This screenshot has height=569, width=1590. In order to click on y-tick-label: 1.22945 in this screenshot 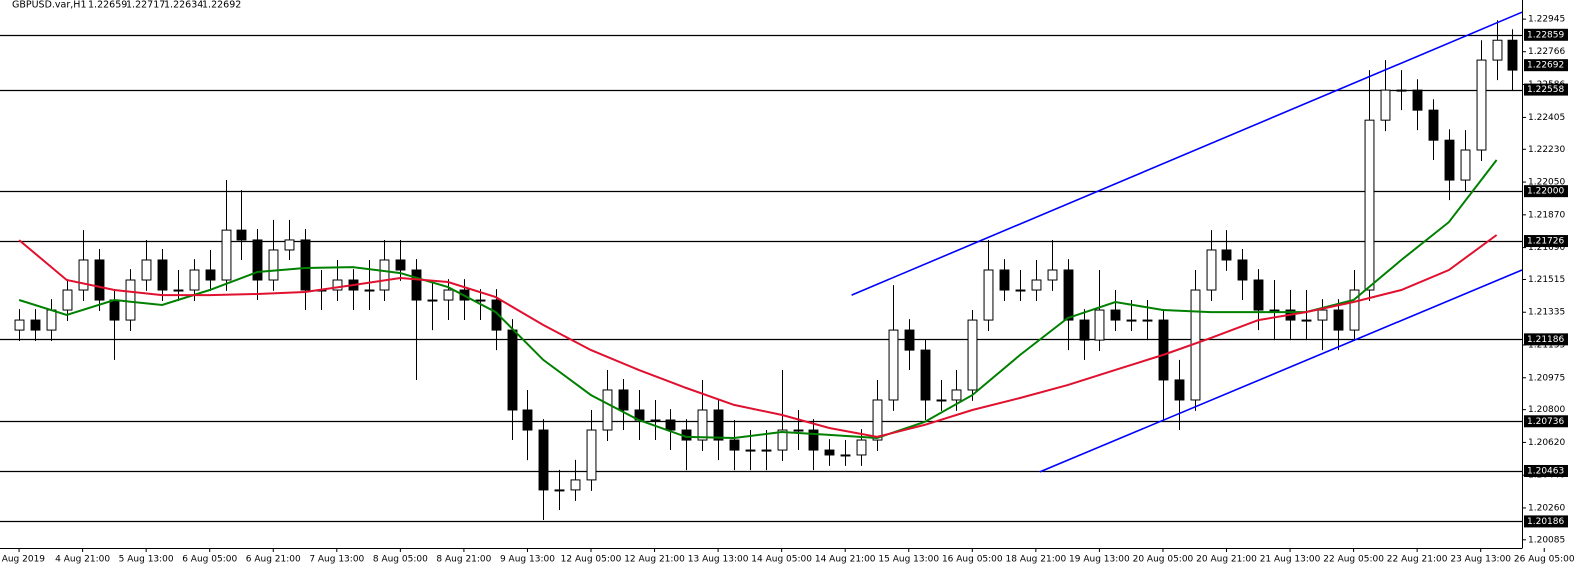, I will do `click(1546, 20)`.